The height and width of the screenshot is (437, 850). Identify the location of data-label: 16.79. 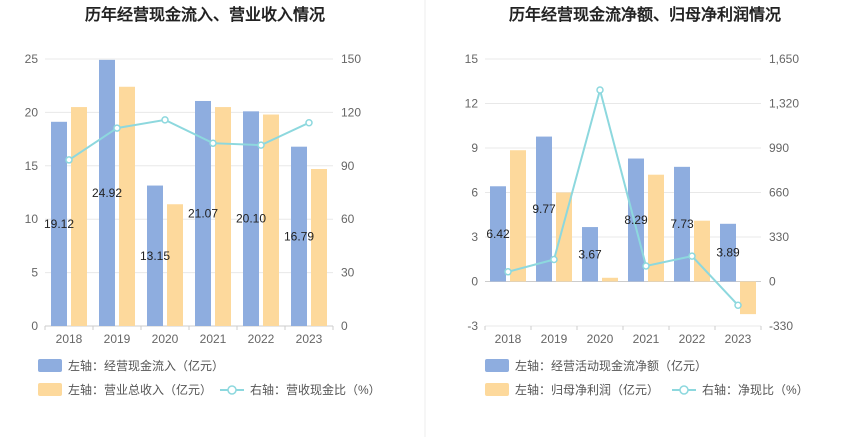
(299, 236).